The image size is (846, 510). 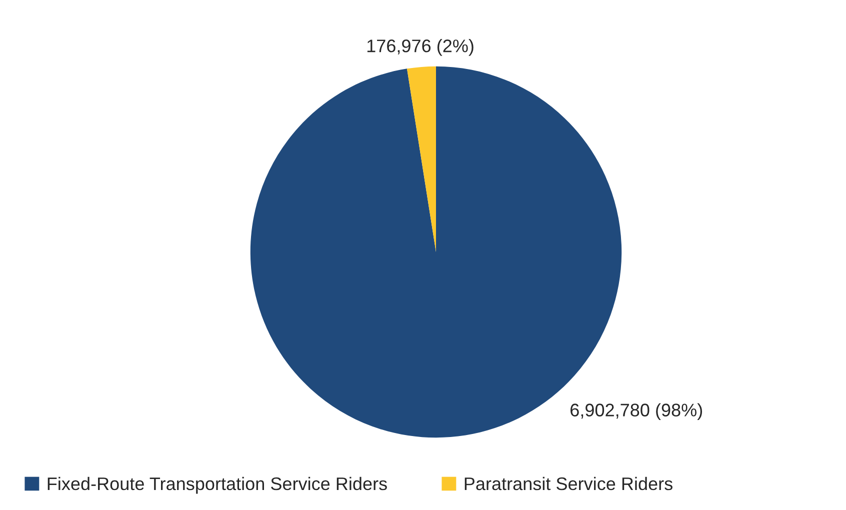 I want to click on legend-label: Paratransit Service Riders, so click(x=568, y=483).